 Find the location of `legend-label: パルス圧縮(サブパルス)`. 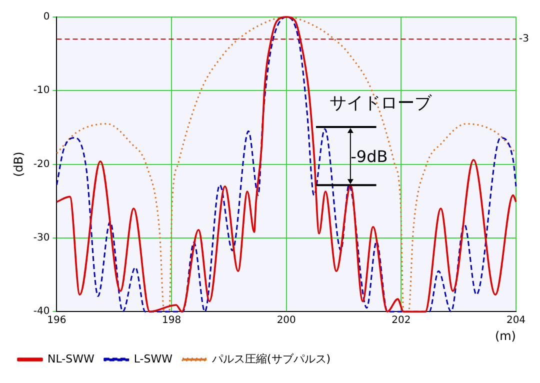

legend-label: パルス圧縮(サブパルス) is located at coordinates (271, 359).